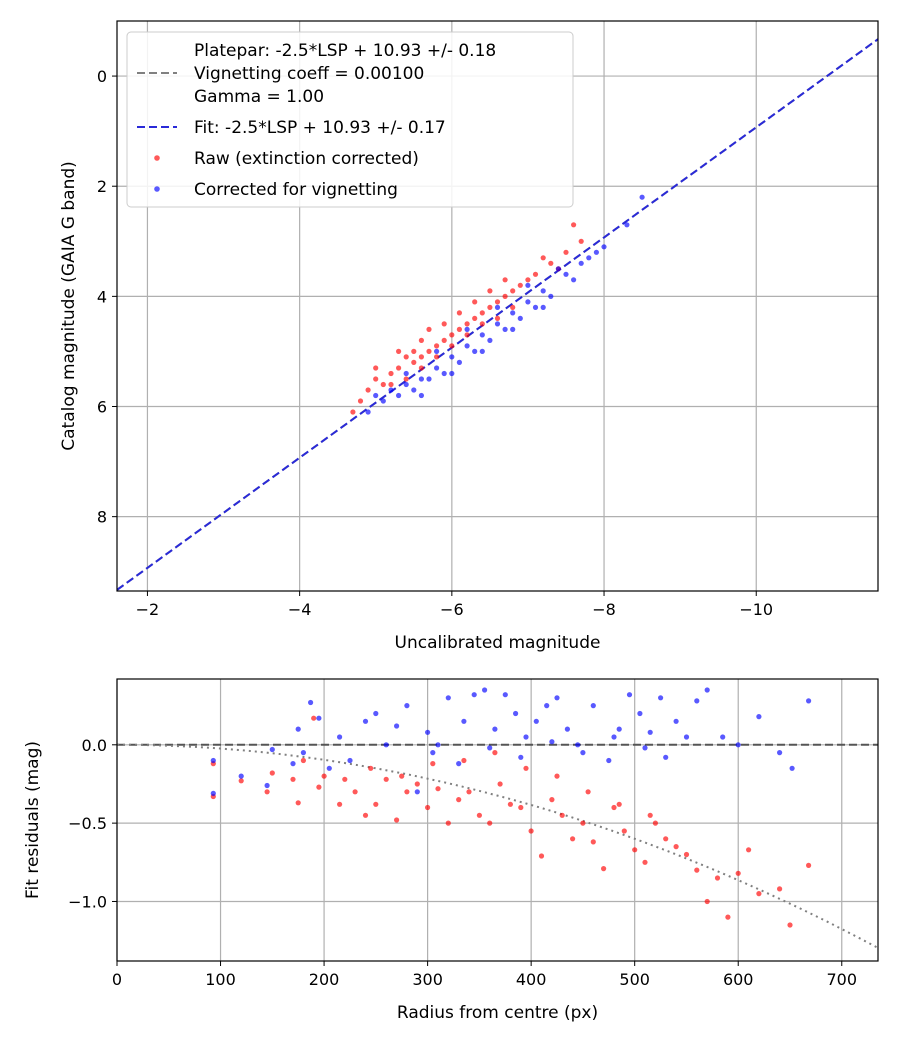 Image resolution: width=900 pixels, height=1050 pixels. I want to click on bot-ytick-label: −1.0, so click(87, 901).